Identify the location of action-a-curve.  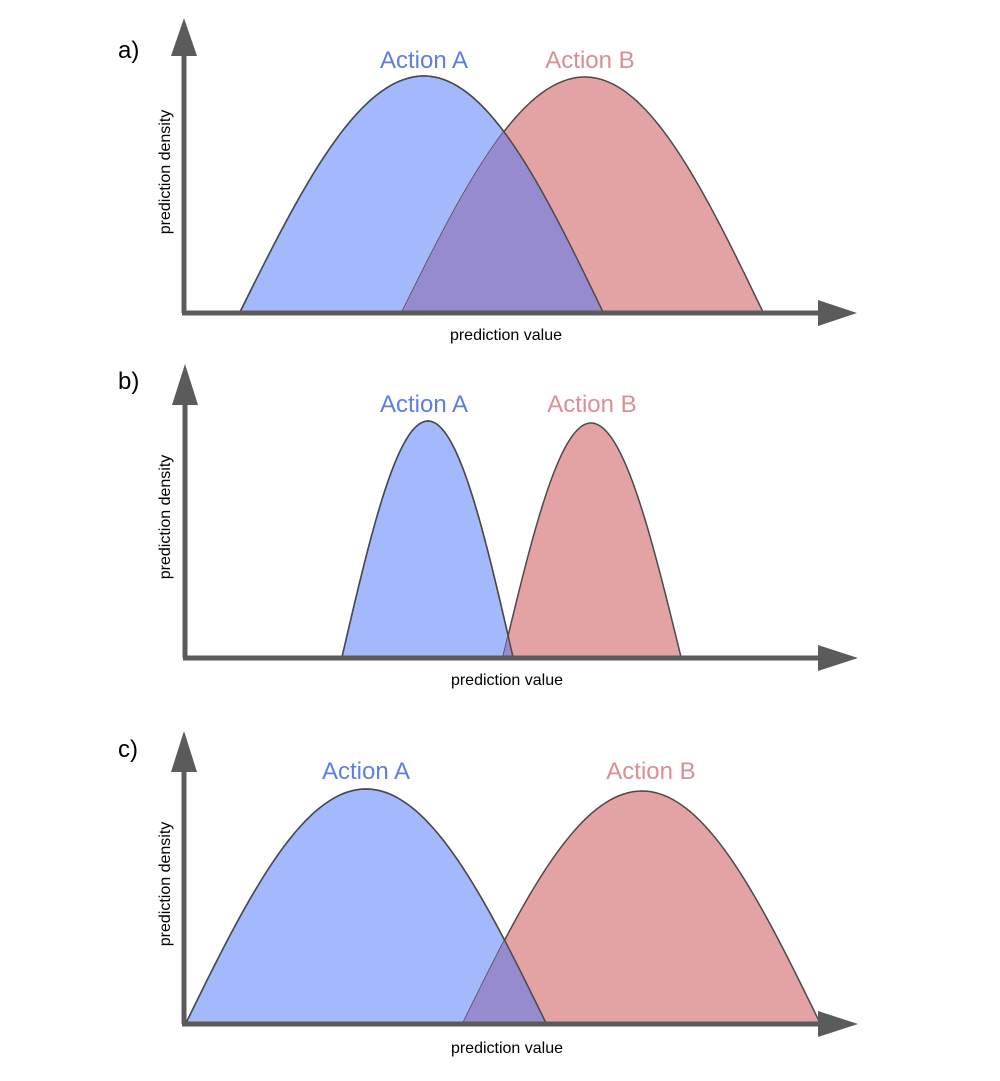
(427, 539).